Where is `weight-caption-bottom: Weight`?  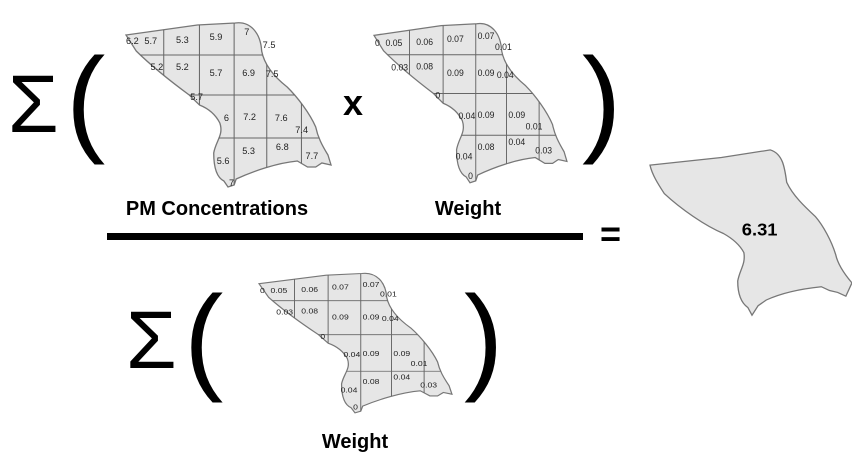 weight-caption-bottom: Weight is located at coordinates (355, 442).